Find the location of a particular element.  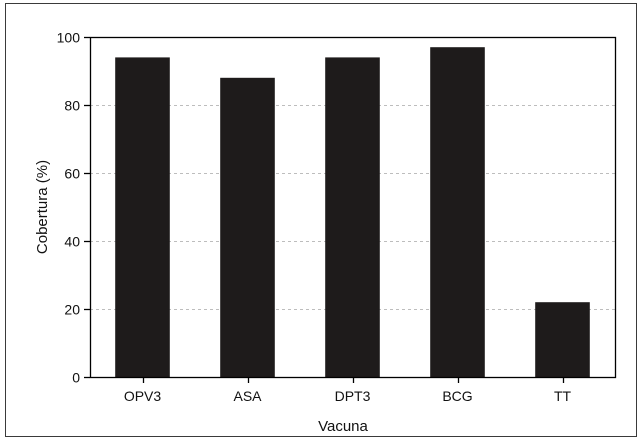

y-tick-label: 20 is located at coordinates (72, 310).